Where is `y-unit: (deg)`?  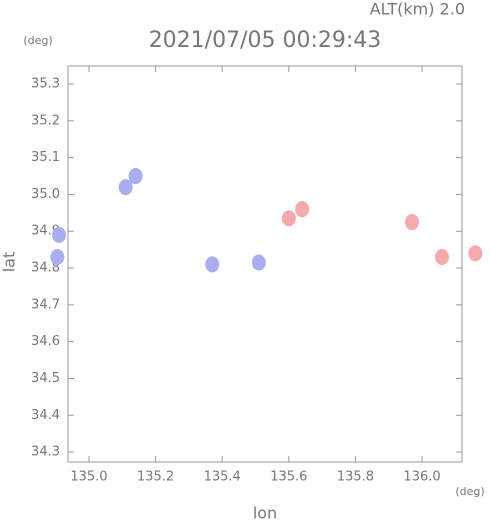 y-unit: (deg) is located at coordinates (37, 40).